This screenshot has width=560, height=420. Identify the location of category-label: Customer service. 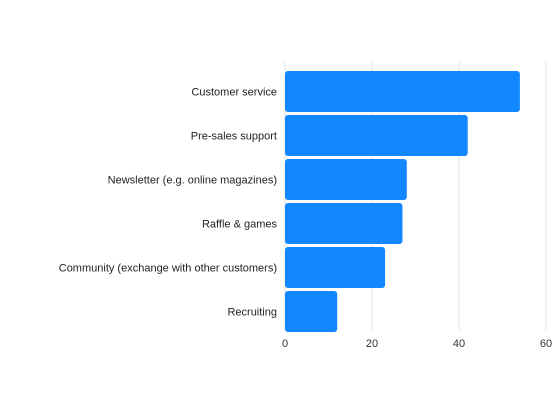
(234, 93).